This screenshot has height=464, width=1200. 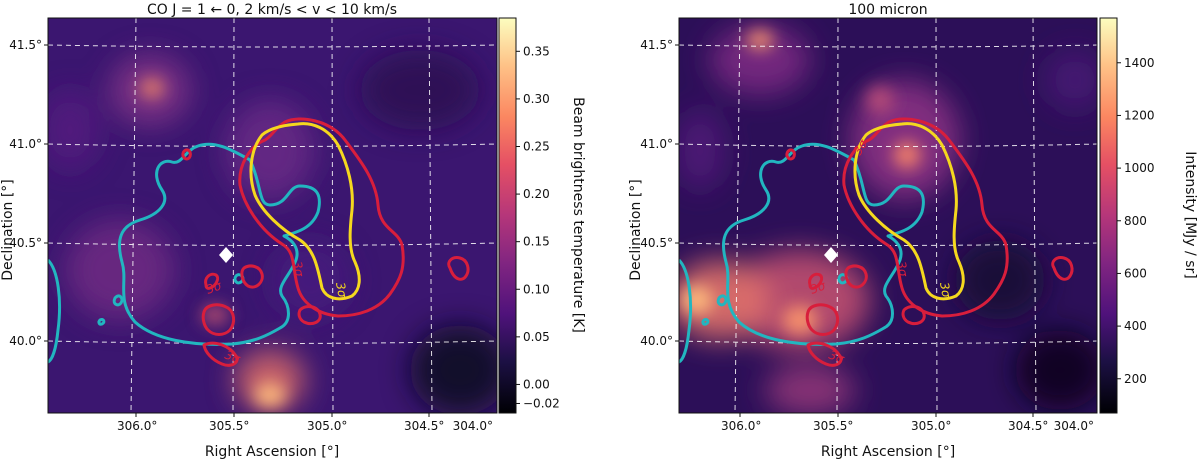 I want to click on colorbar-tick-label: 0.20, so click(x=536, y=194).